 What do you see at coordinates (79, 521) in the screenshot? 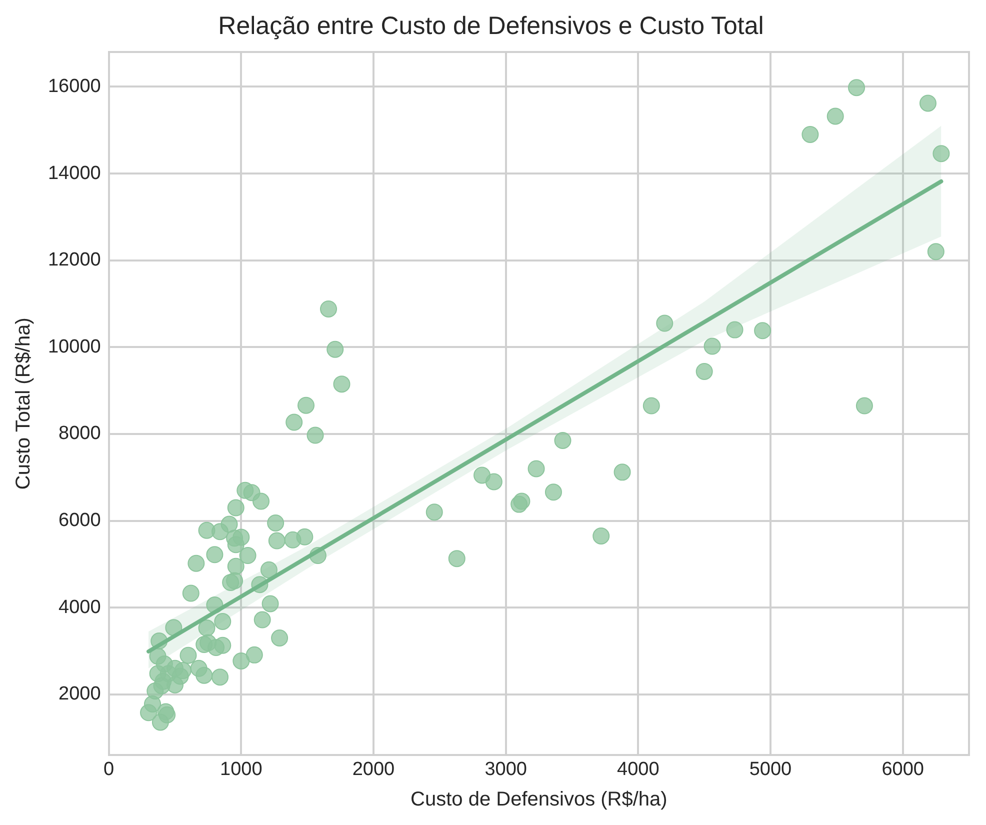
I see `y-tick-label: 6000` at bounding box center [79, 521].